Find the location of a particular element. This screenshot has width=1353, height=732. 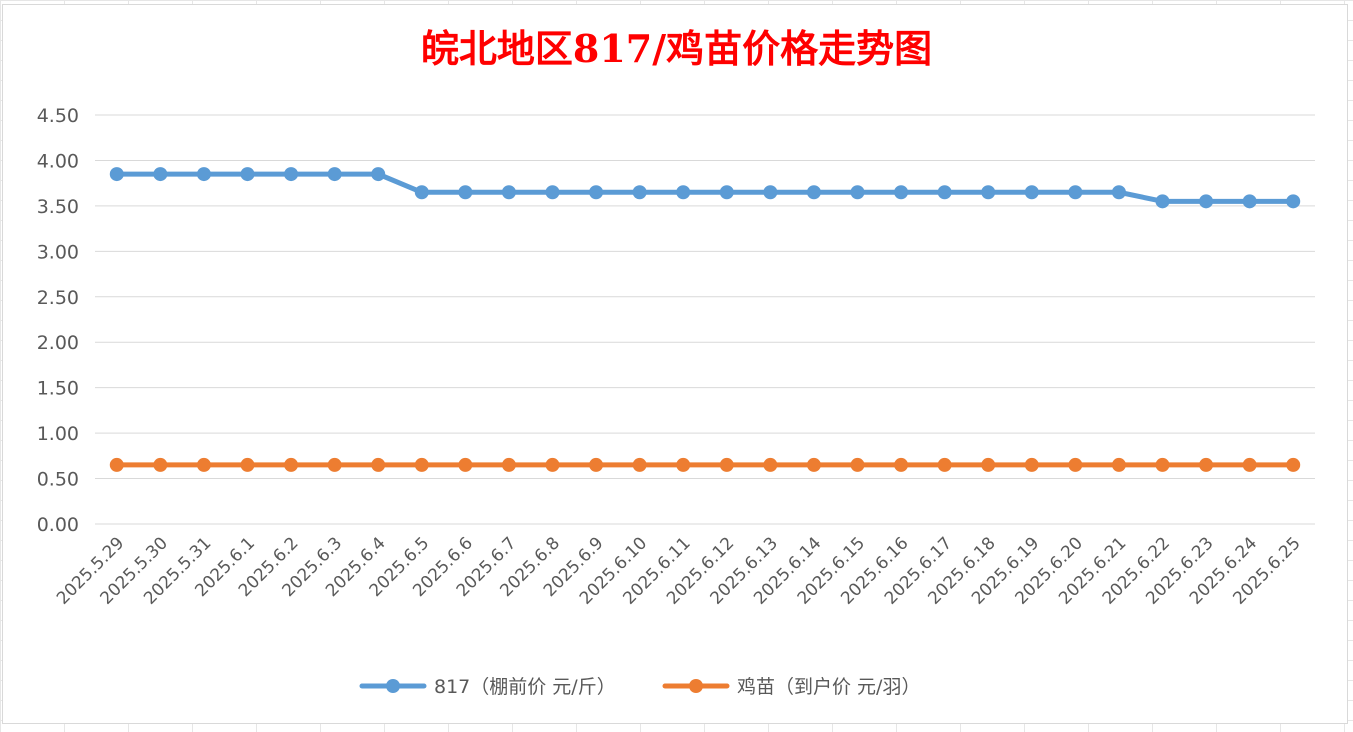

series-line is located at coordinates (705, 187).